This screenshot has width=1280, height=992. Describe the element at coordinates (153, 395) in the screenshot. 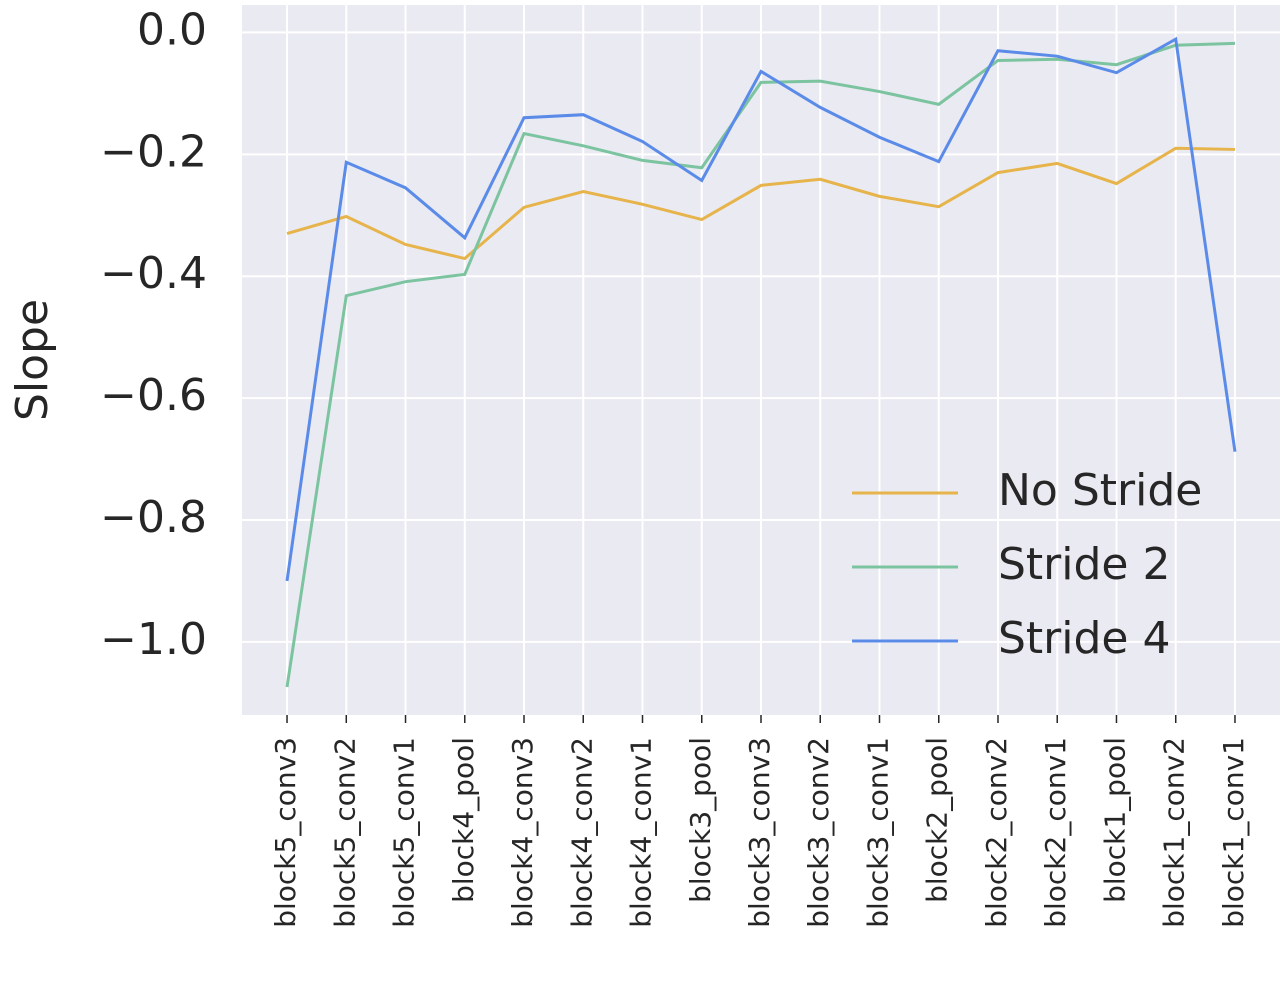

I see `y-tick-label: −0.6` at that location.